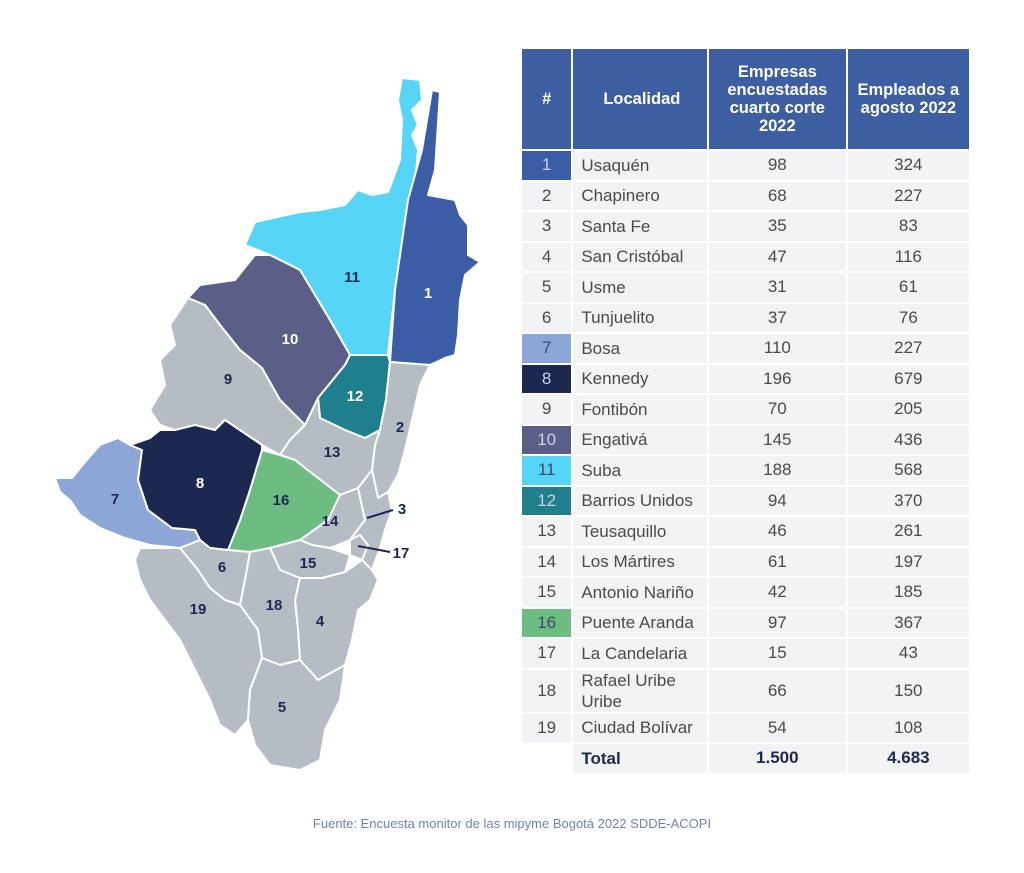  I want to click on row-number: 5, so click(547, 287).